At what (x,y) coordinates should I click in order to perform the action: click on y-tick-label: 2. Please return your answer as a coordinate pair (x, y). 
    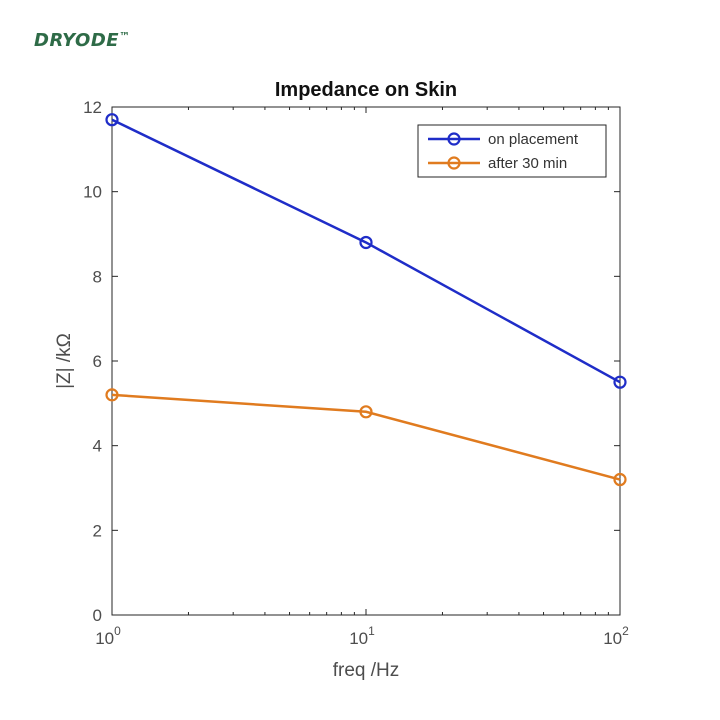
    Looking at the image, I should click on (97, 530).